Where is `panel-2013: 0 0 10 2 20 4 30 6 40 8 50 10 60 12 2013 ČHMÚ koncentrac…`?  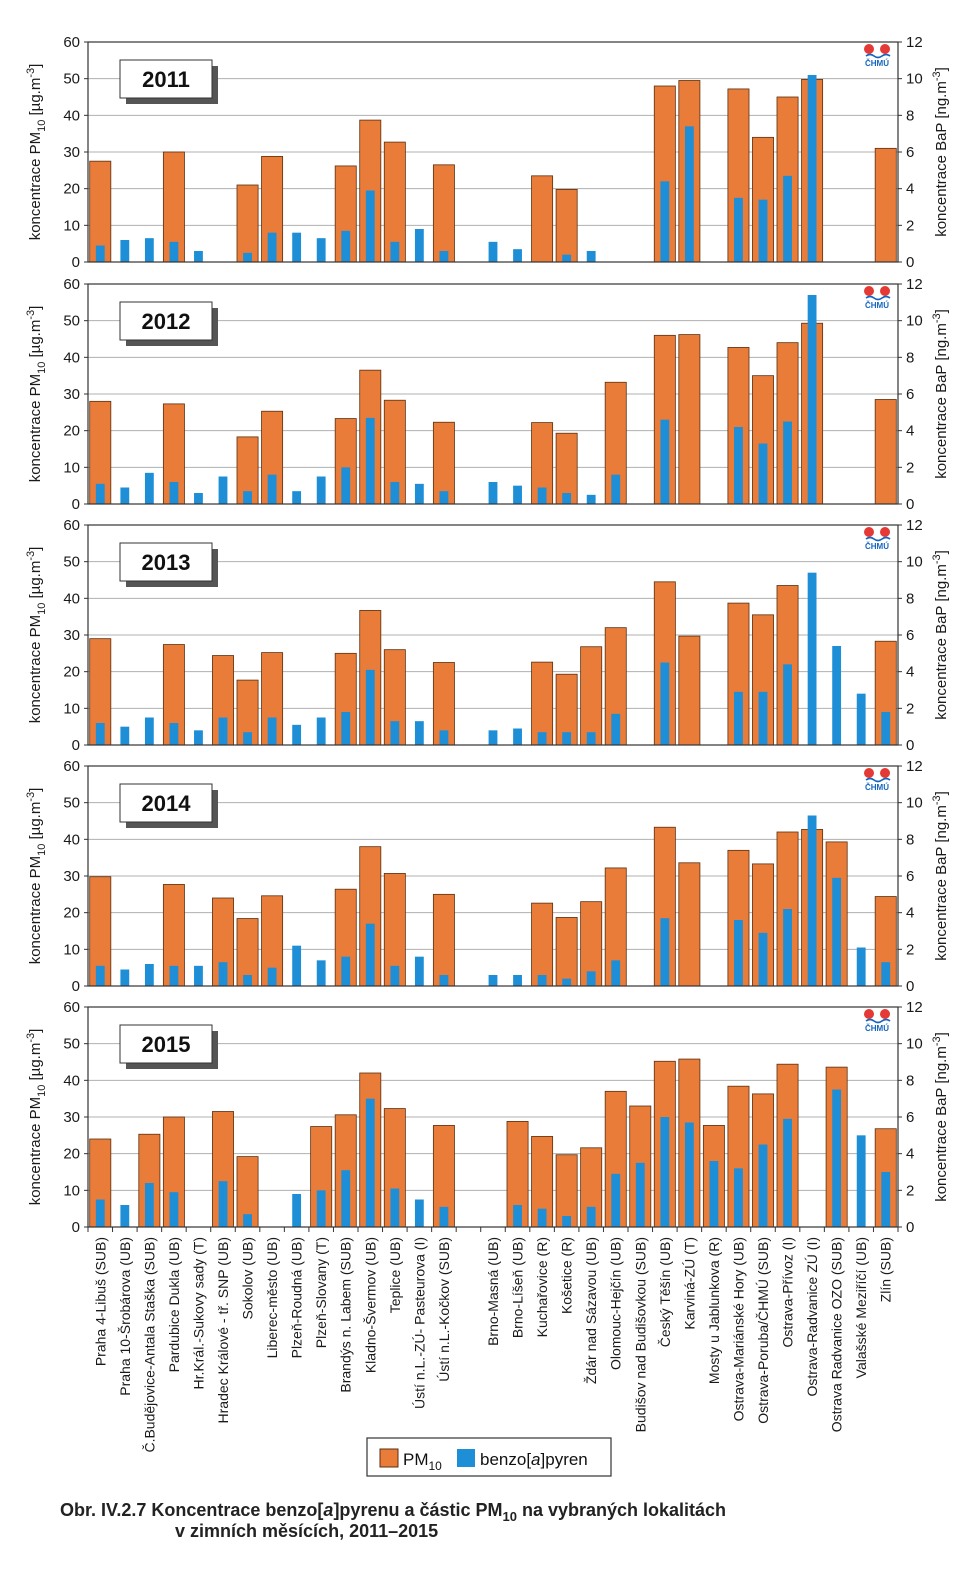
panel-2013: 0 0 10 2 20 4 30 6 40 8 50 10 60 12 2013 ČHMÚ koncentrac… is located at coordinates (487, 635).